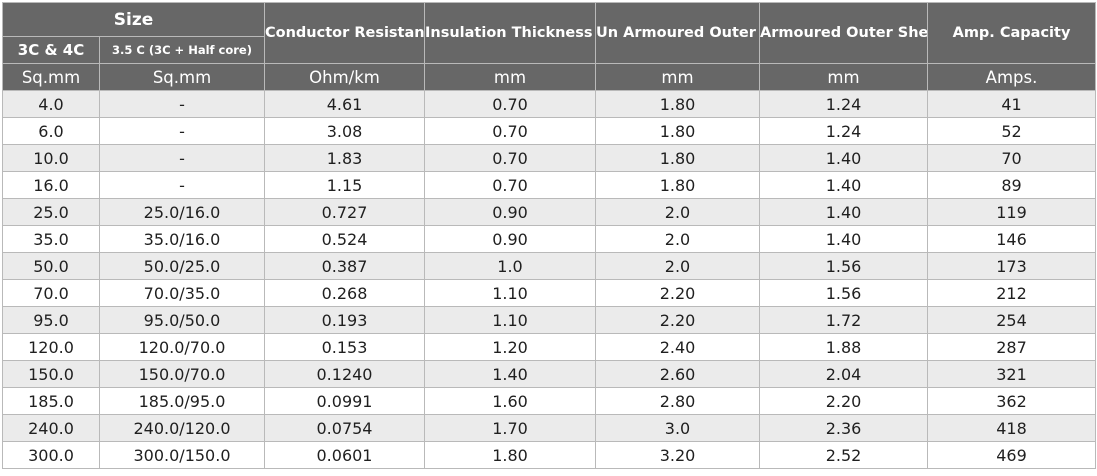 This screenshot has height=476, width=1097. Describe the element at coordinates (1011, 455) in the screenshot. I see `amp-capacity-cell: 469` at that location.